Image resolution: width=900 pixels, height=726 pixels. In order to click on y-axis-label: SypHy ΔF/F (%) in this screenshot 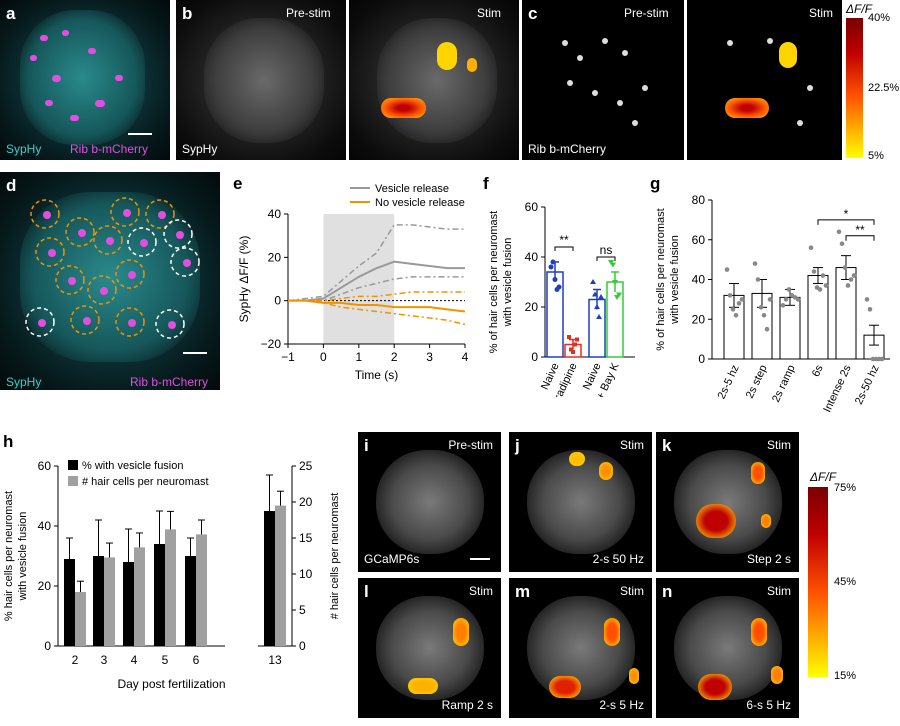, I will do `click(244, 279)`.